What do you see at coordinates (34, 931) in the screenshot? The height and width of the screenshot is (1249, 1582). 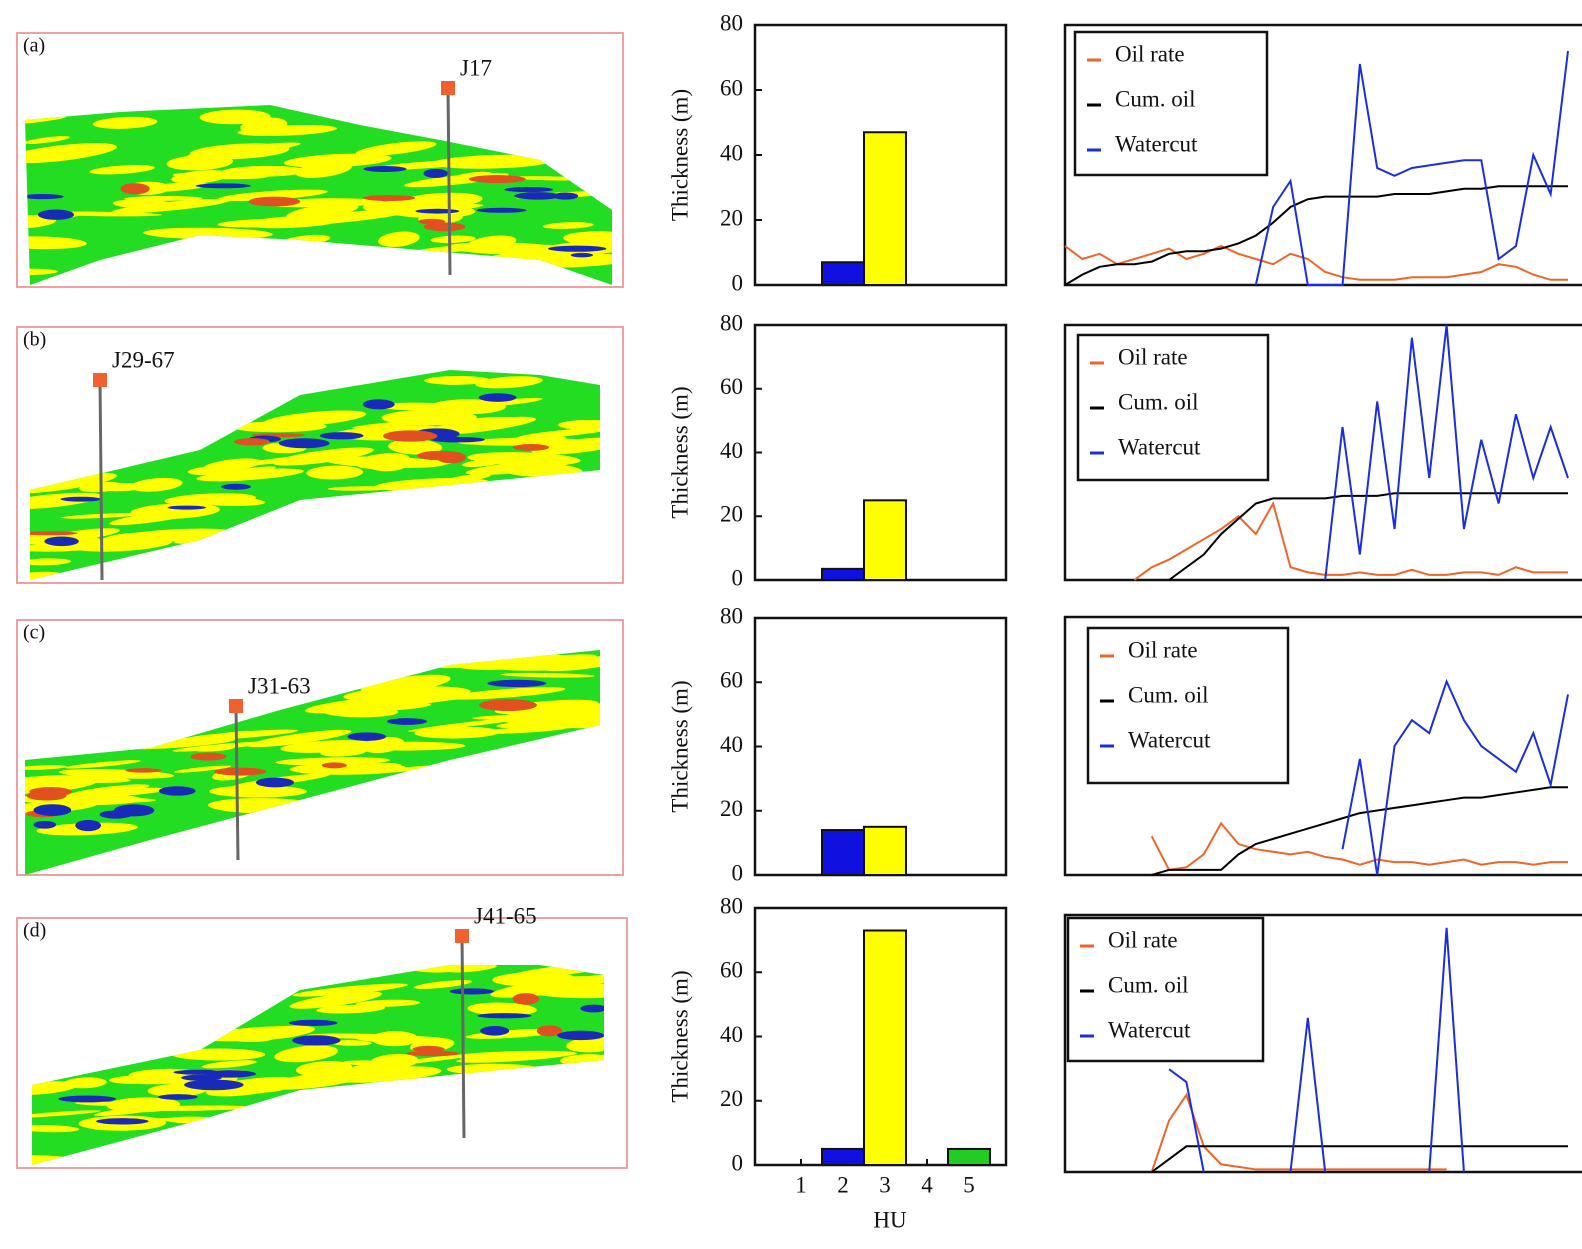 I see `panel-label: (d)` at bounding box center [34, 931].